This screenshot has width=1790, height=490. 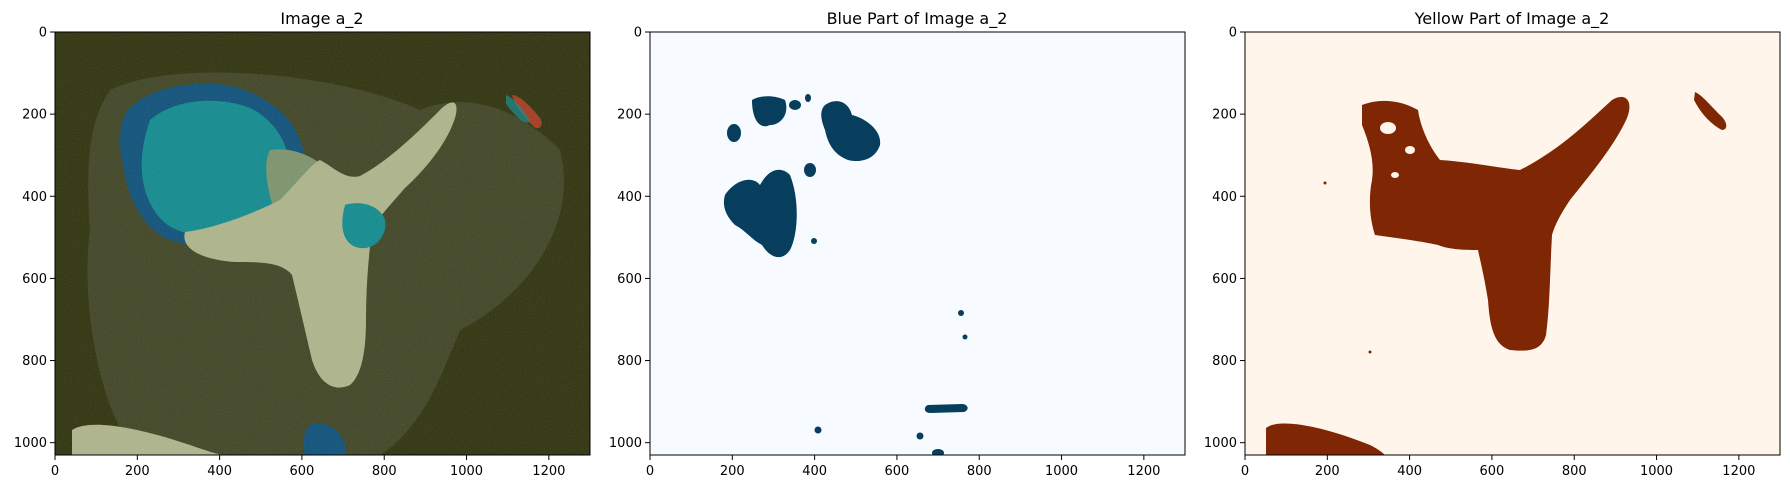 I want to click on blue-bar-bottom, so click(x=946, y=408).